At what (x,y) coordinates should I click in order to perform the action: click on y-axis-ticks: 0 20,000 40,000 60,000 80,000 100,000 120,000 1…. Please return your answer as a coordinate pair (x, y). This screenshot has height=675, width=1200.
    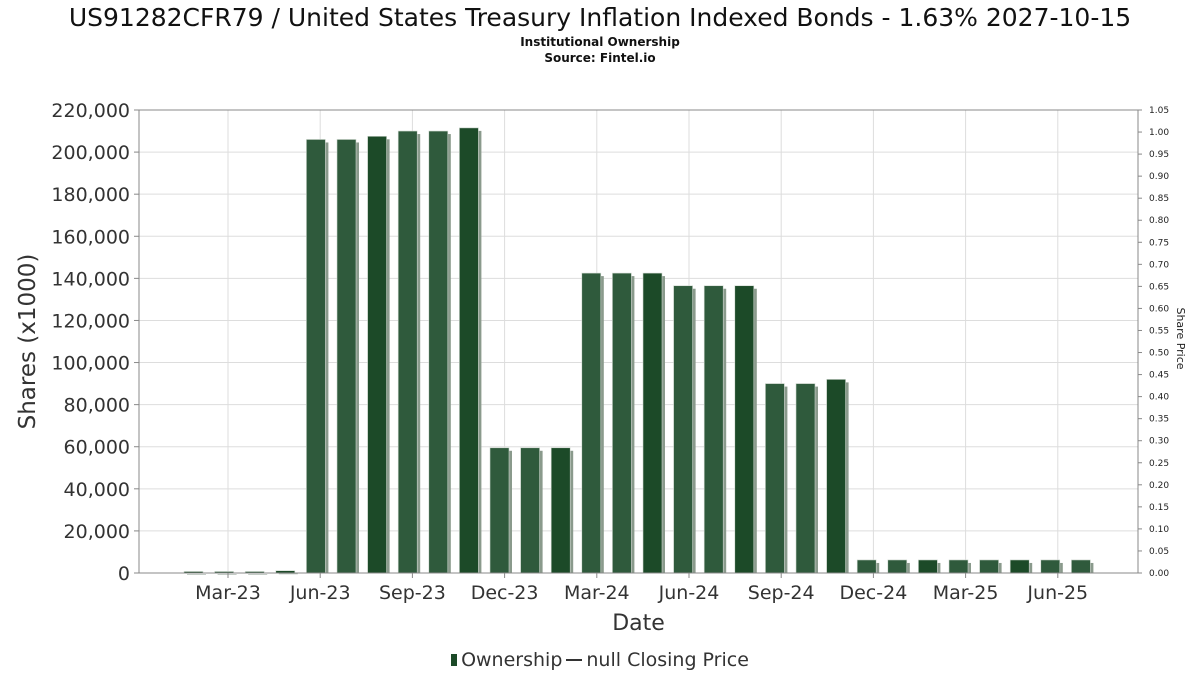
    Looking at the image, I should click on (95, 342).